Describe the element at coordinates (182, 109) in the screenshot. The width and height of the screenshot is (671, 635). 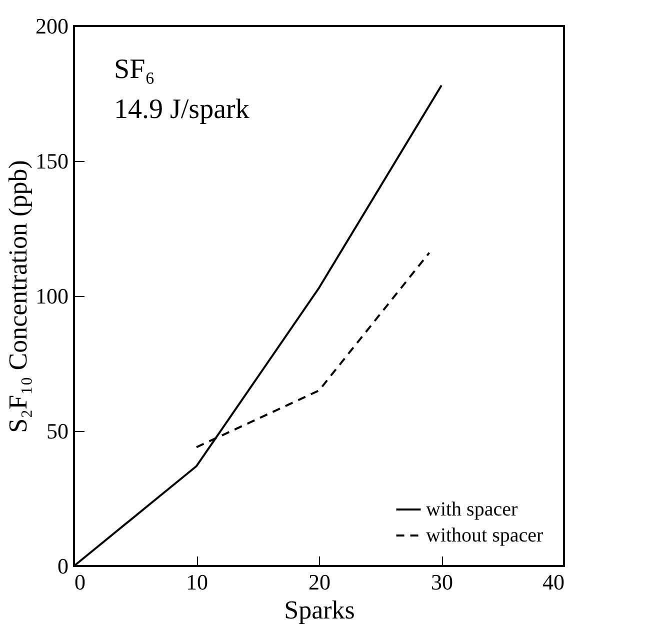
I see `annotation: 14.9 J/spark` at that location.